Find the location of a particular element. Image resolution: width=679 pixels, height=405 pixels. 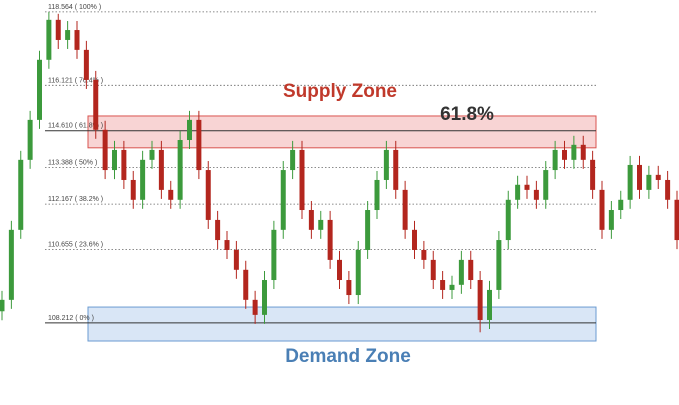

fib-label: 113.388 ( 50% ) is located at coordinates (72, 162).